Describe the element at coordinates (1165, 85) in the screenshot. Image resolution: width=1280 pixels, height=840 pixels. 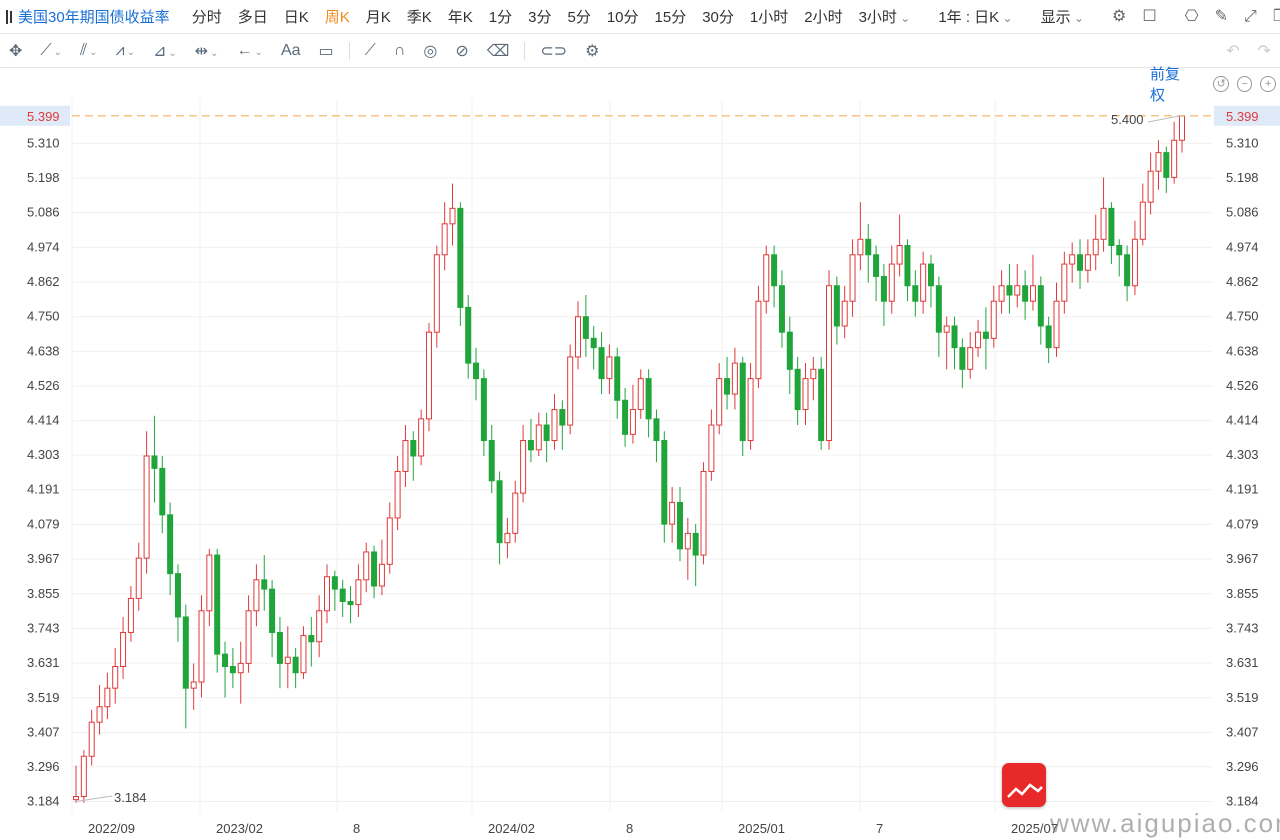
I see `adjust-selector: 前复权` at that location.